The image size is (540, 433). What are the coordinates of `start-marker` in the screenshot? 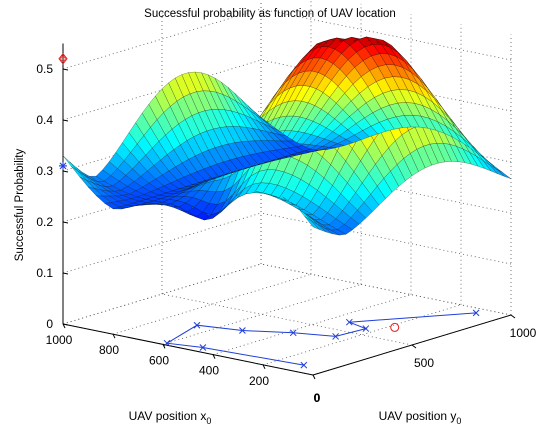 It's located at (63, 165).